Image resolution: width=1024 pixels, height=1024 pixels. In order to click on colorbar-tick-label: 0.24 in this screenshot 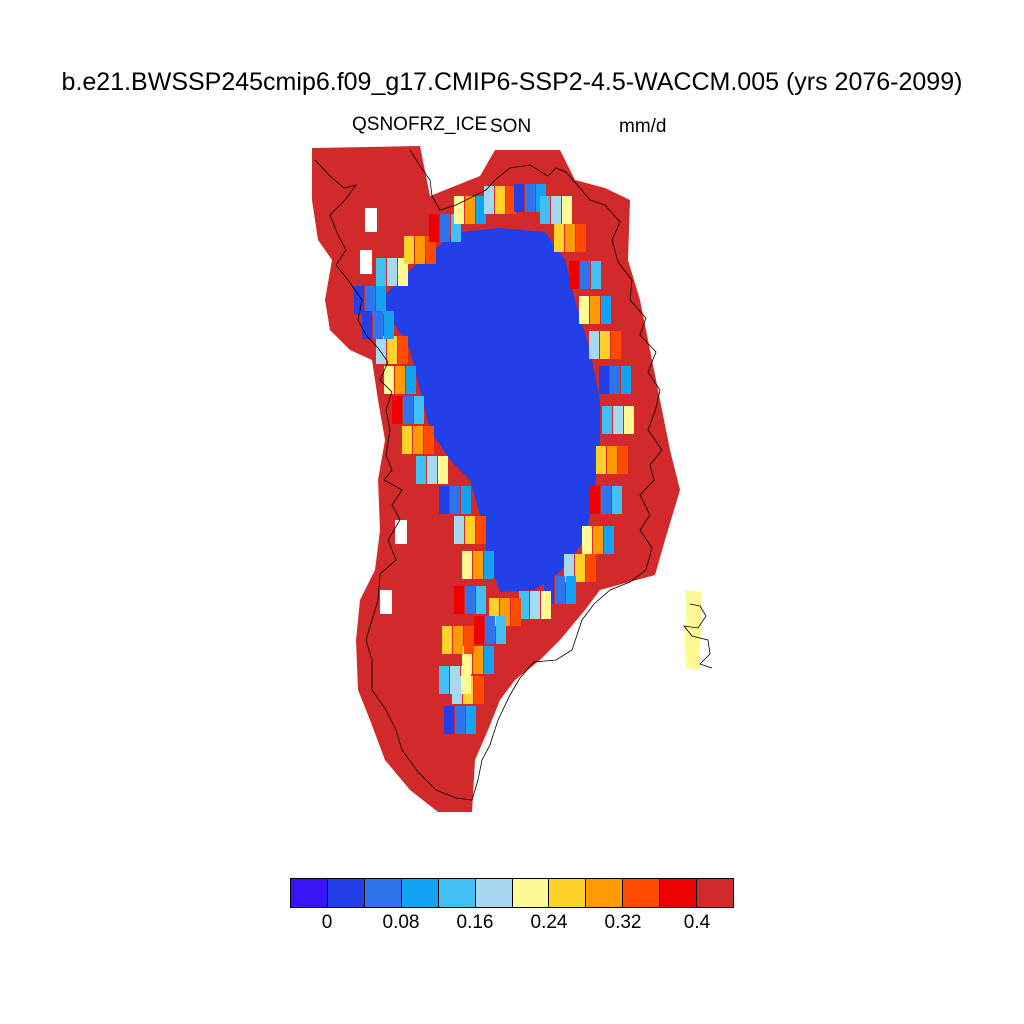, I will do `click(549, 922)`.